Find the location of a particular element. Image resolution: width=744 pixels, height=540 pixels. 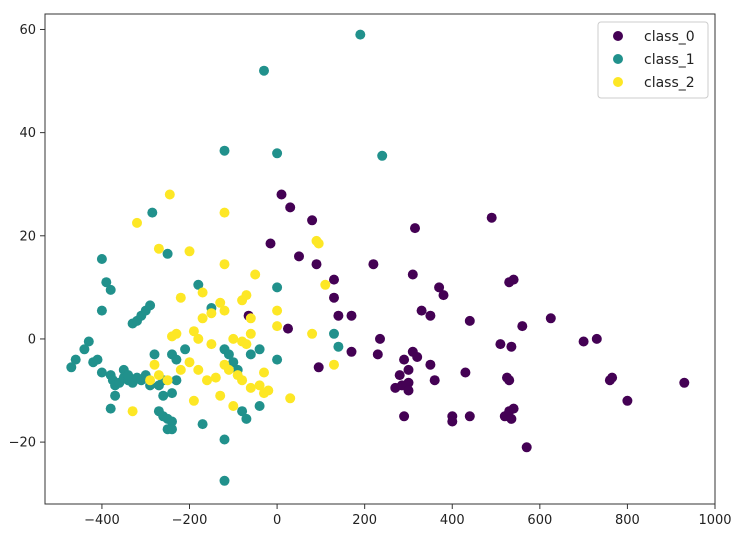

legend-label-class-0: class_0 is located at coordinates (669, 37).